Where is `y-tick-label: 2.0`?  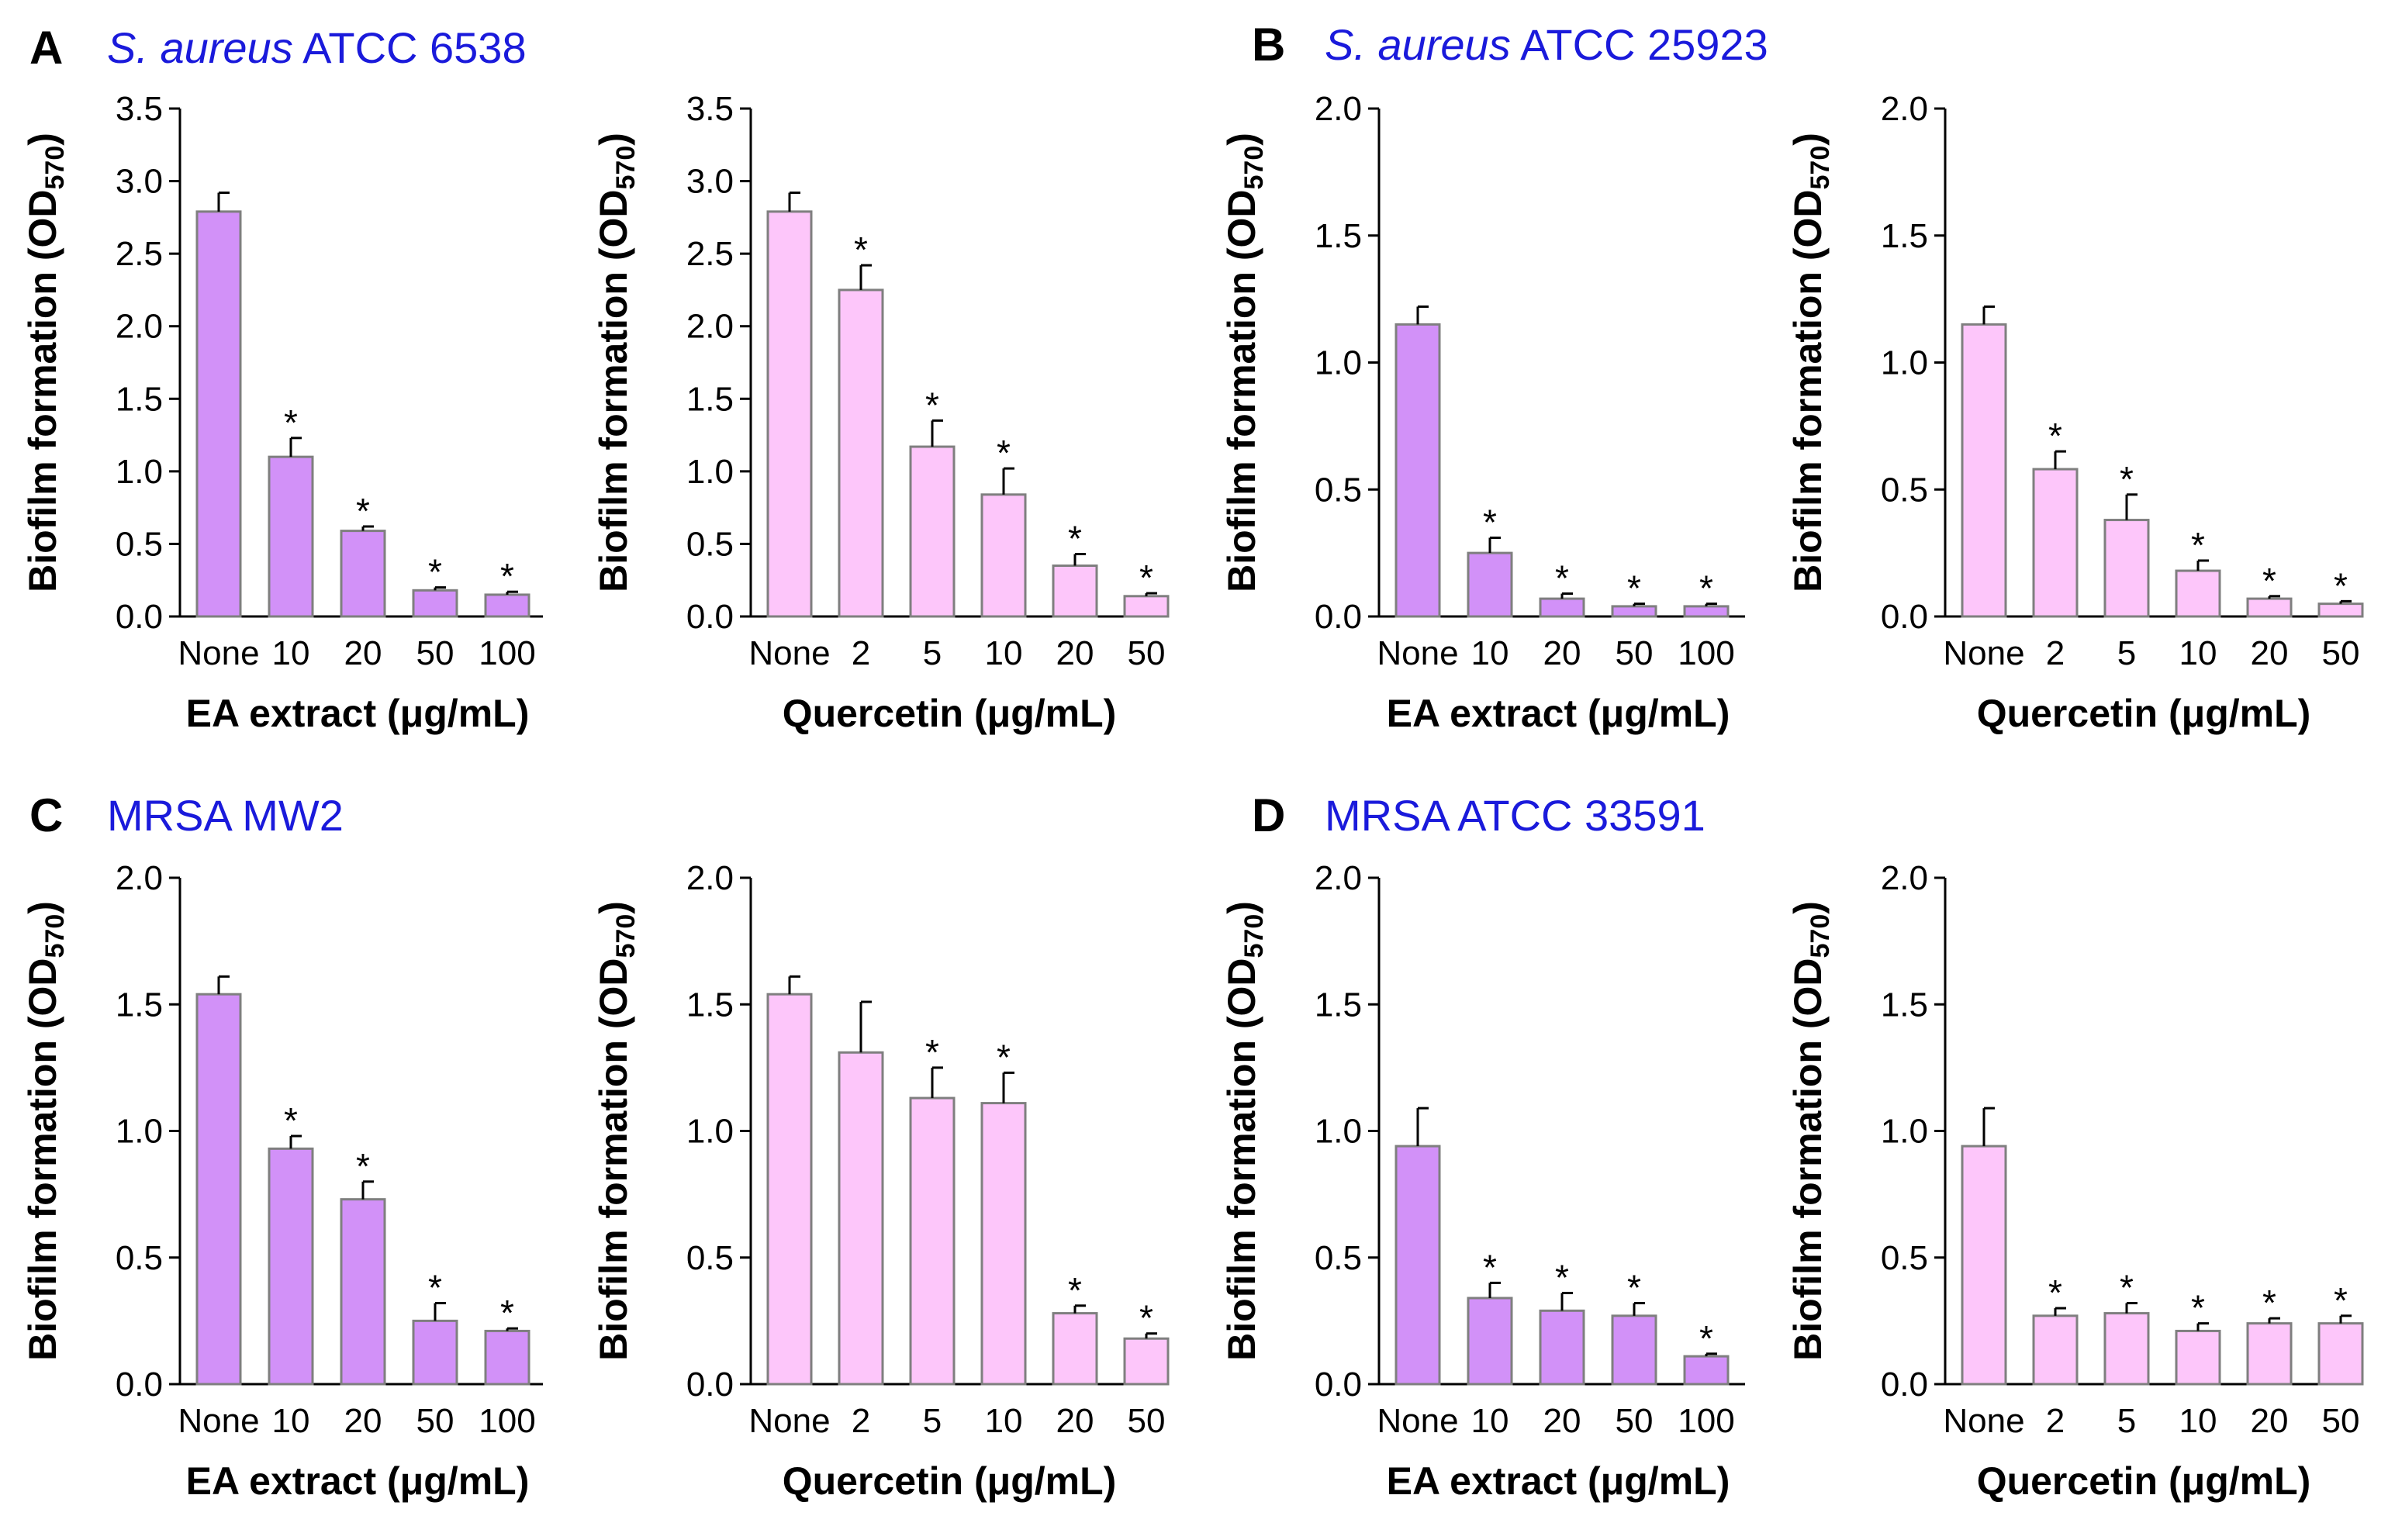 y-tick-label: 2.0 is located at coordinates (1338, 109).